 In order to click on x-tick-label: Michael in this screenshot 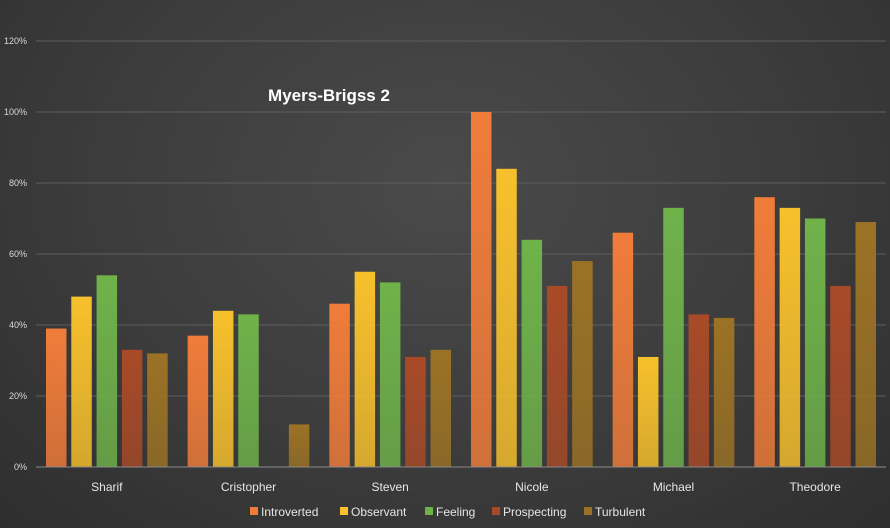, I will do `click(673, 487)`.